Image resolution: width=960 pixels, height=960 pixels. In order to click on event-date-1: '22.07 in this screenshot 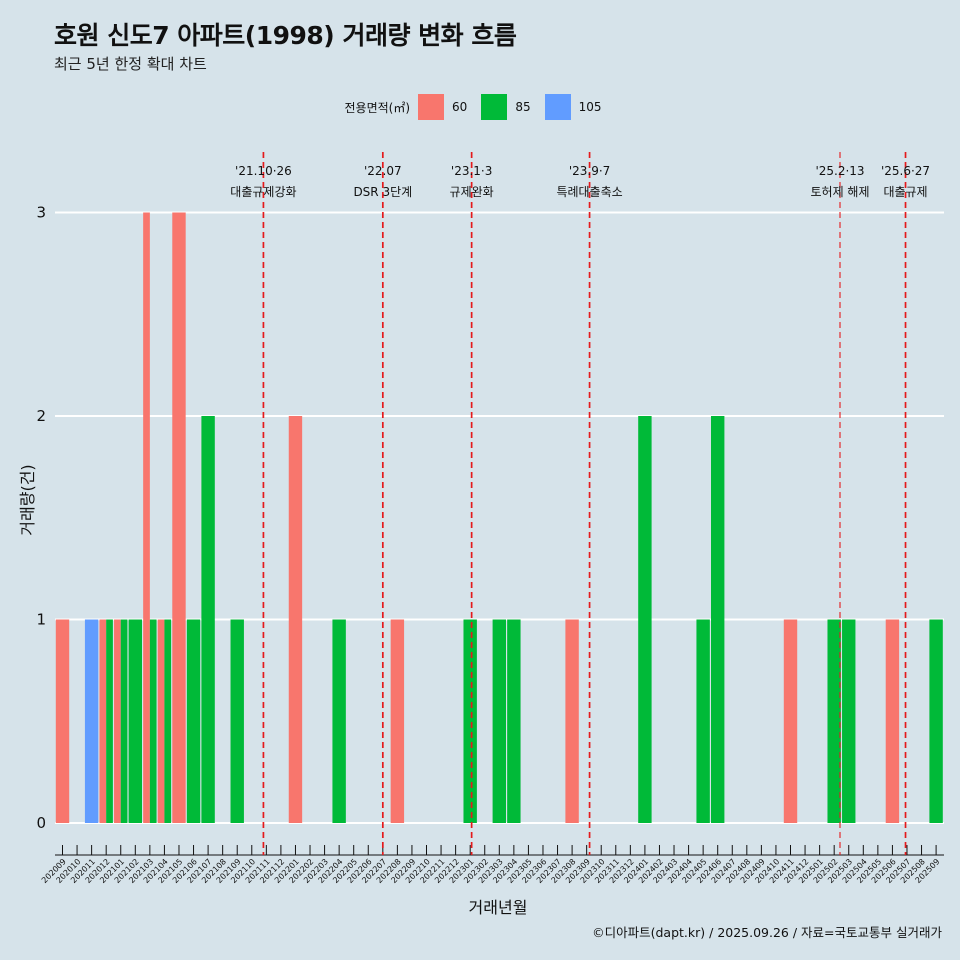, I will do `click(383, 171)`.